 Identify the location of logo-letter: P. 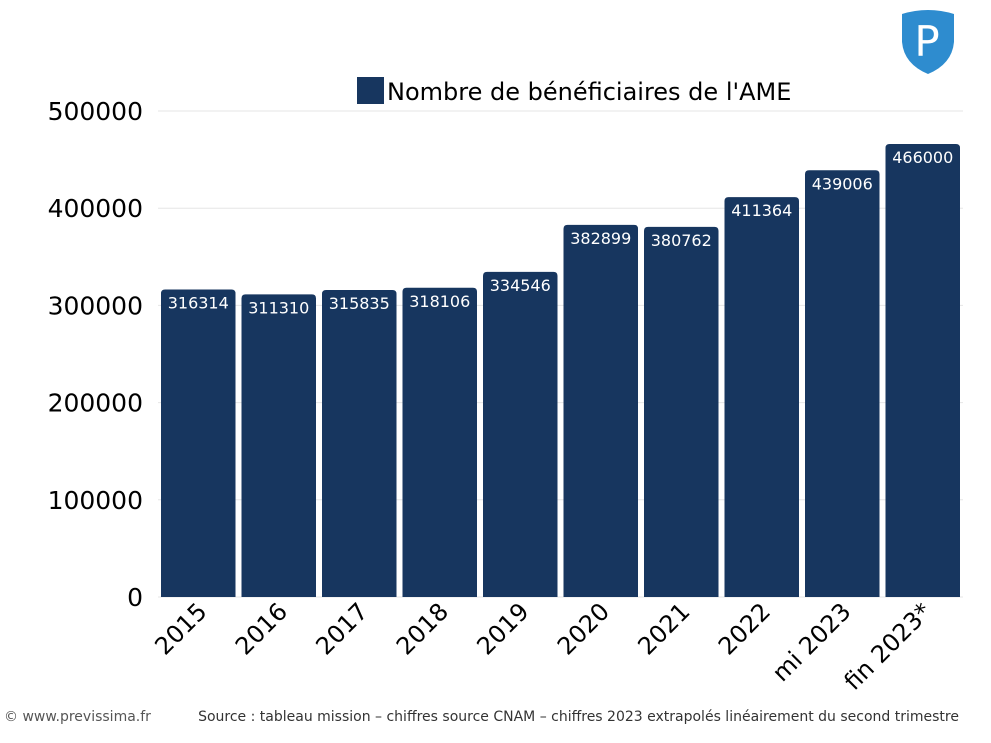
(926, 41).